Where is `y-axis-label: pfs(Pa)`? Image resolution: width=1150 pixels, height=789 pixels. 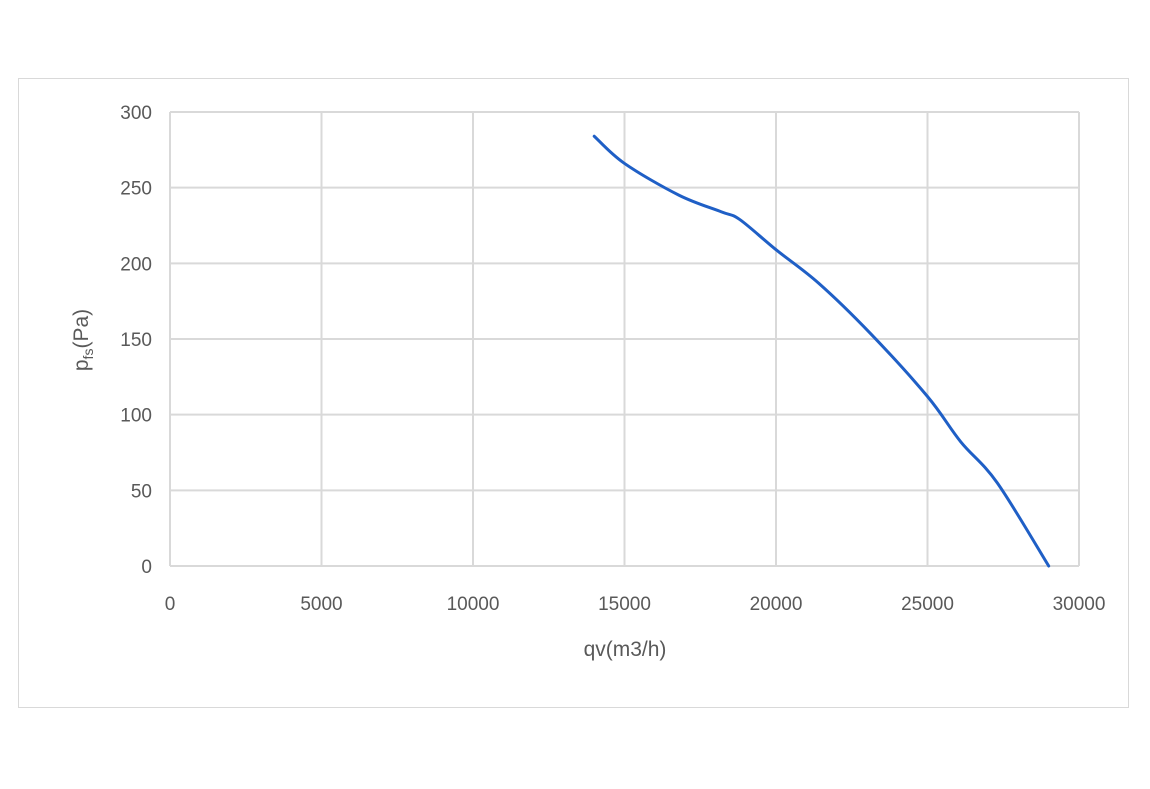
y-axis-label: pfs(Pa) is located at coordinates (83, 340).